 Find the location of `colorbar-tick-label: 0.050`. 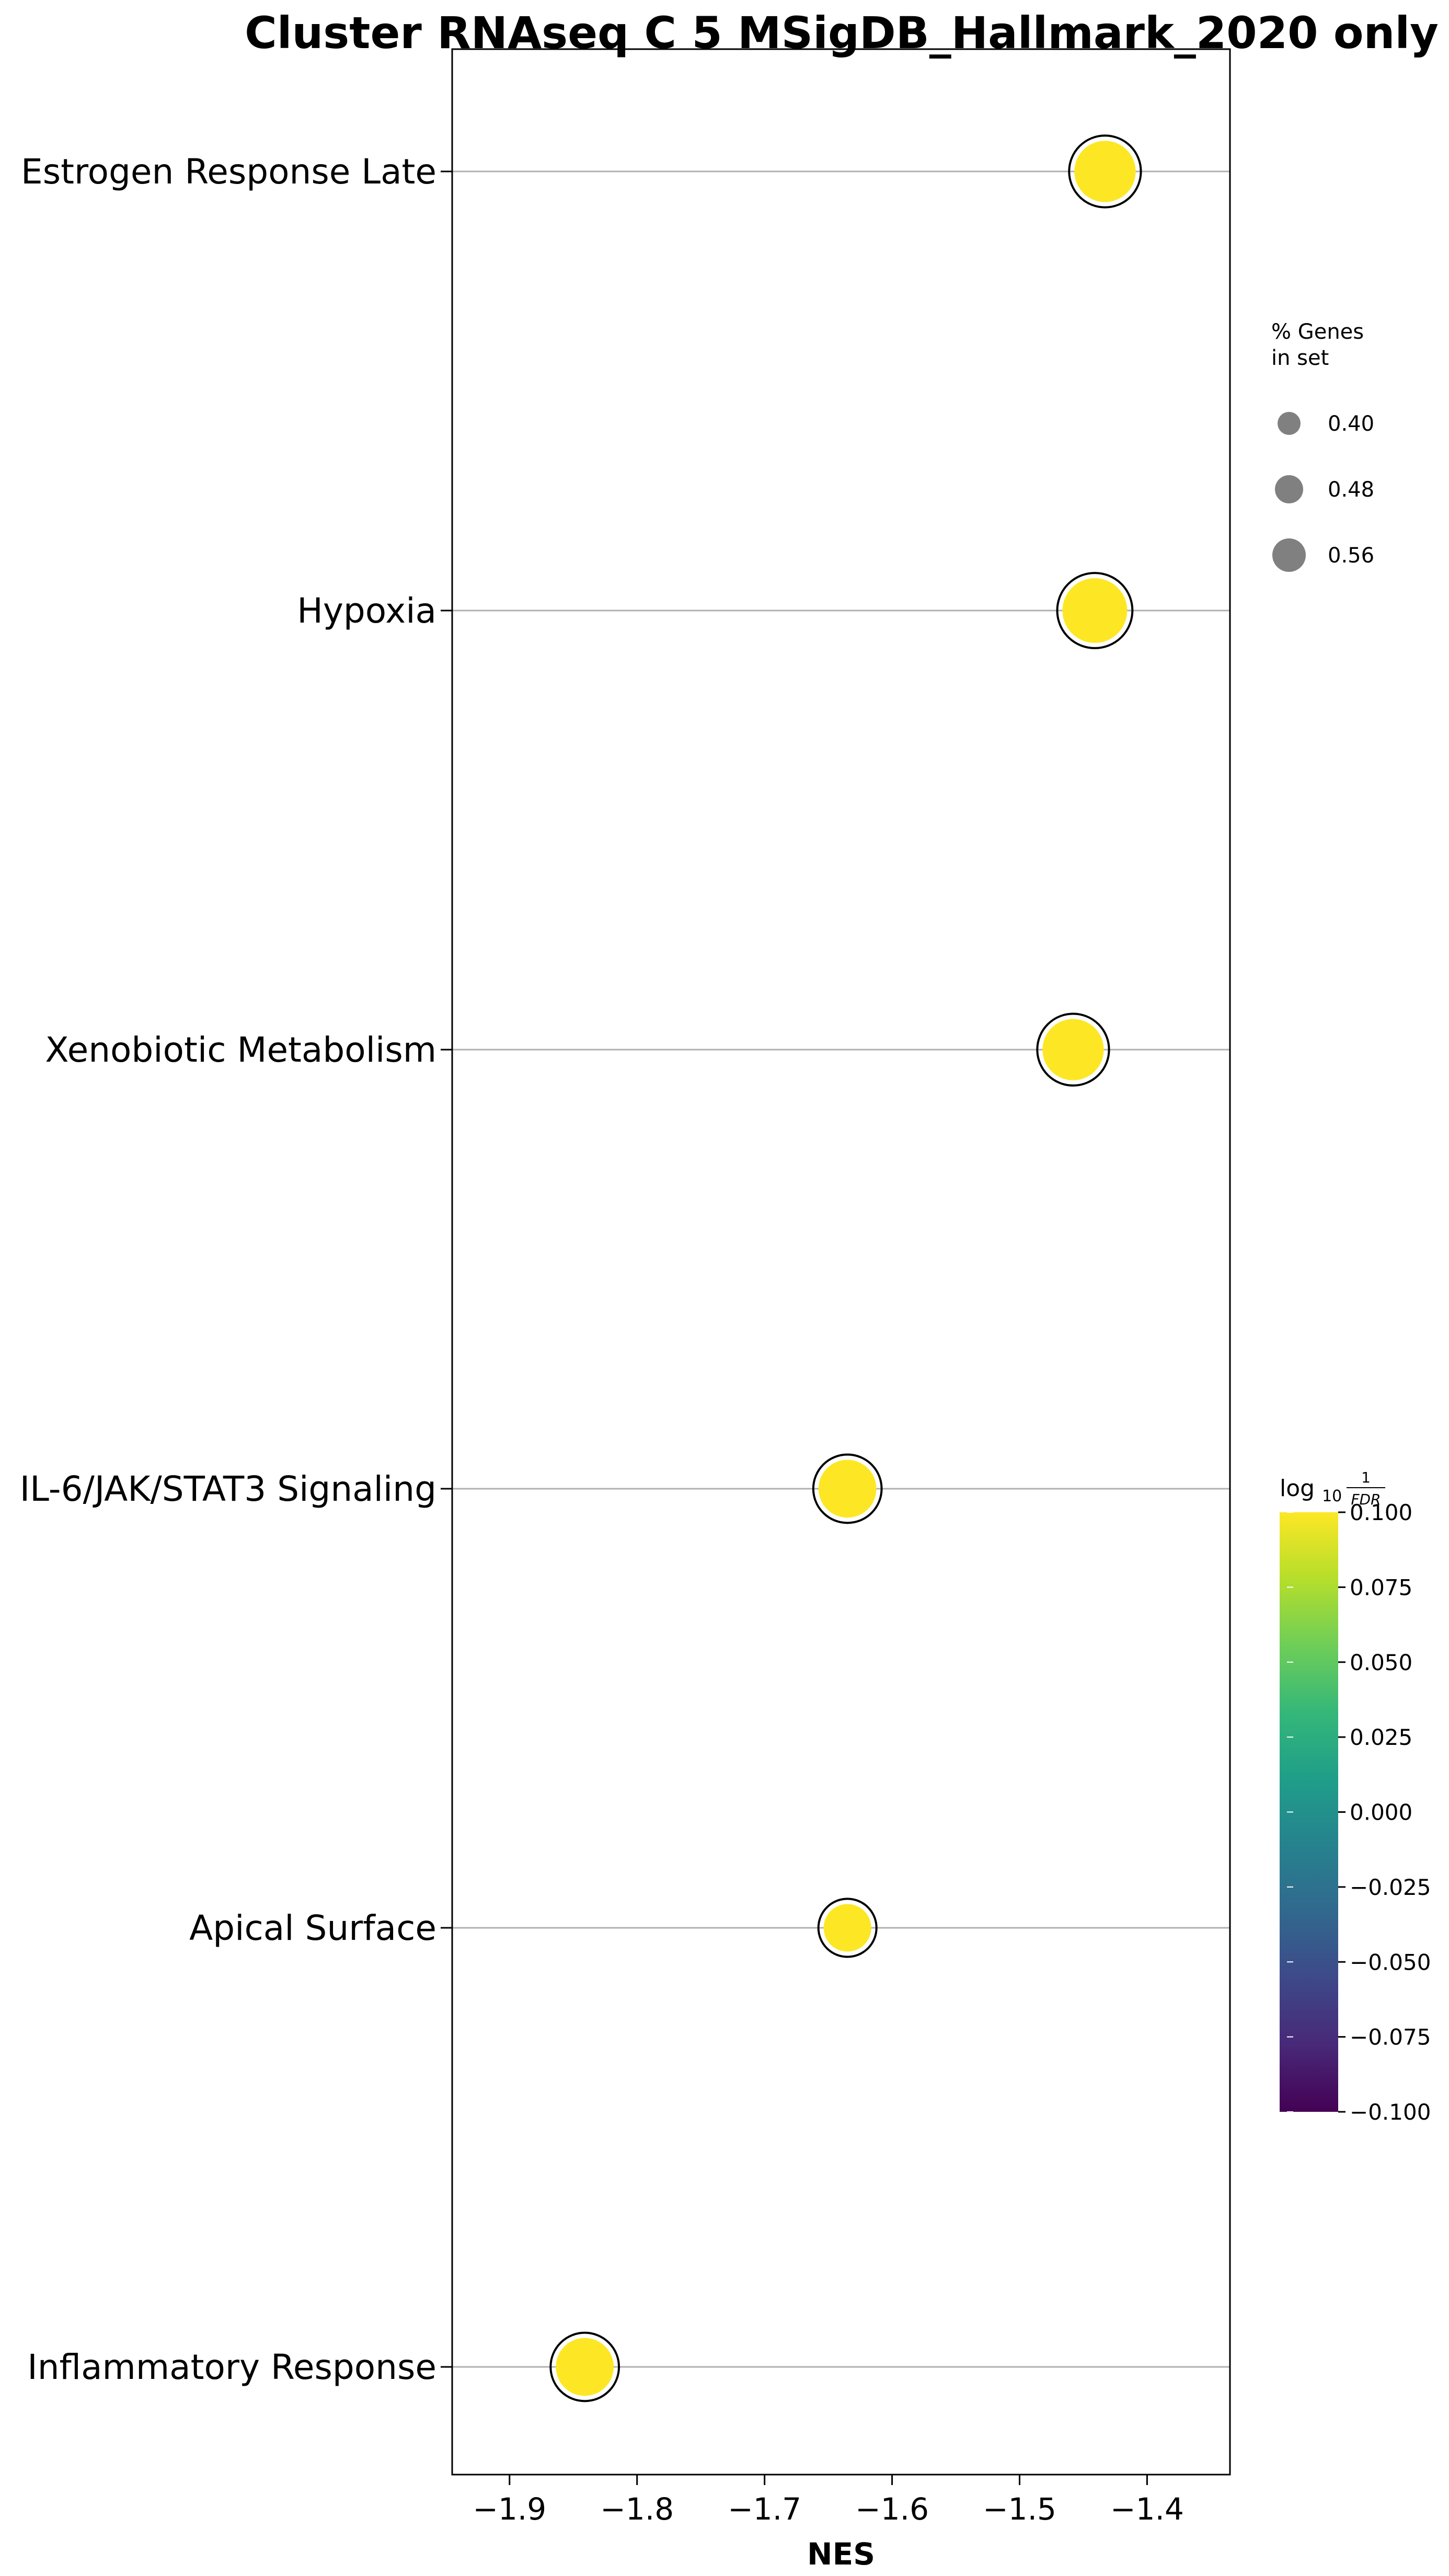

colorbar-tick-label: 0.050 is located at coordinates (1381, 1662).